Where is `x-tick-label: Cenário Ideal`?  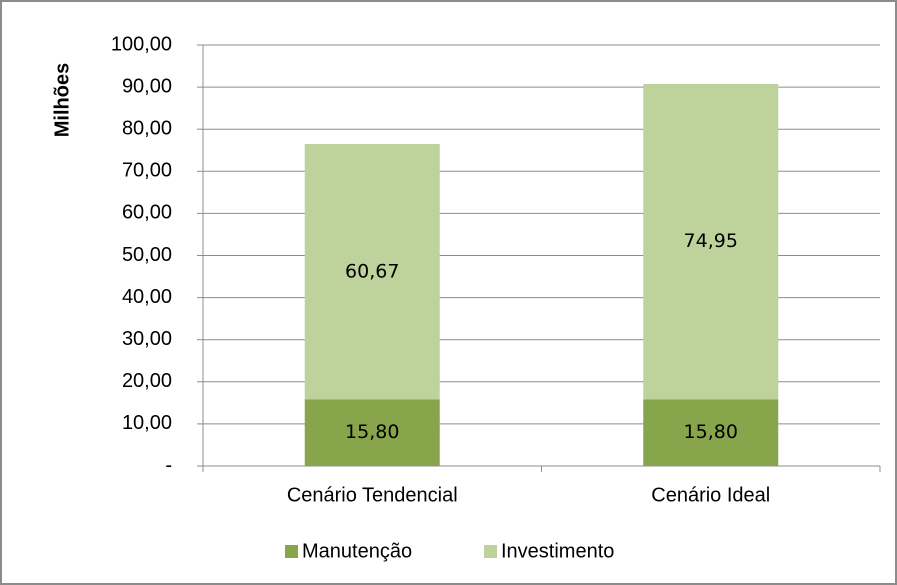 x-tick-label: Cenário Ideal is located at coordinates (710, 495).